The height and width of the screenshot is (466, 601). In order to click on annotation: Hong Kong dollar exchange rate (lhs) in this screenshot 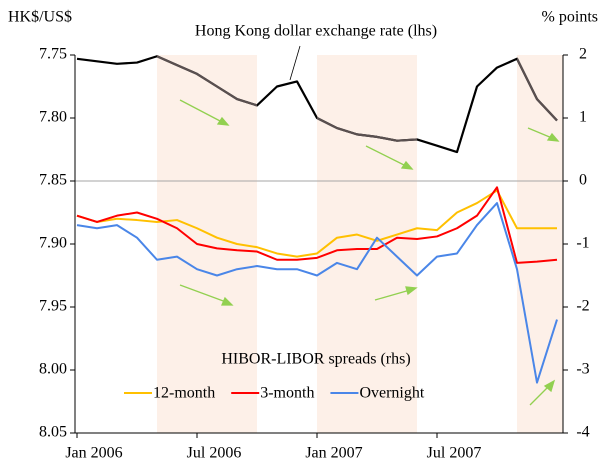, I will do `click(316, 31)`.